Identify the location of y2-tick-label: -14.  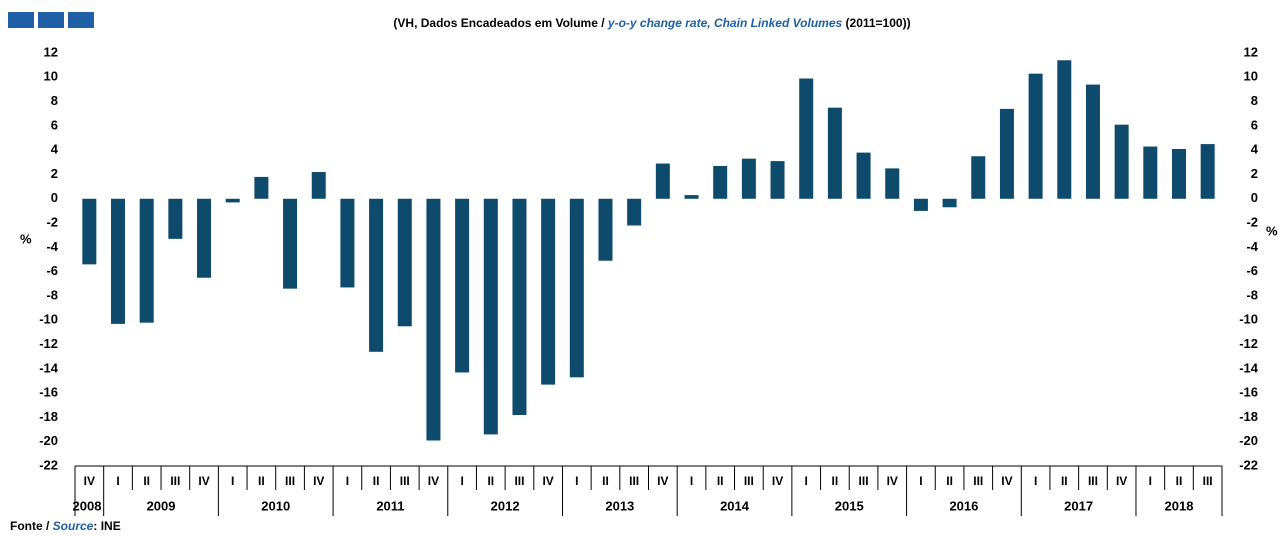
(1249, 367).